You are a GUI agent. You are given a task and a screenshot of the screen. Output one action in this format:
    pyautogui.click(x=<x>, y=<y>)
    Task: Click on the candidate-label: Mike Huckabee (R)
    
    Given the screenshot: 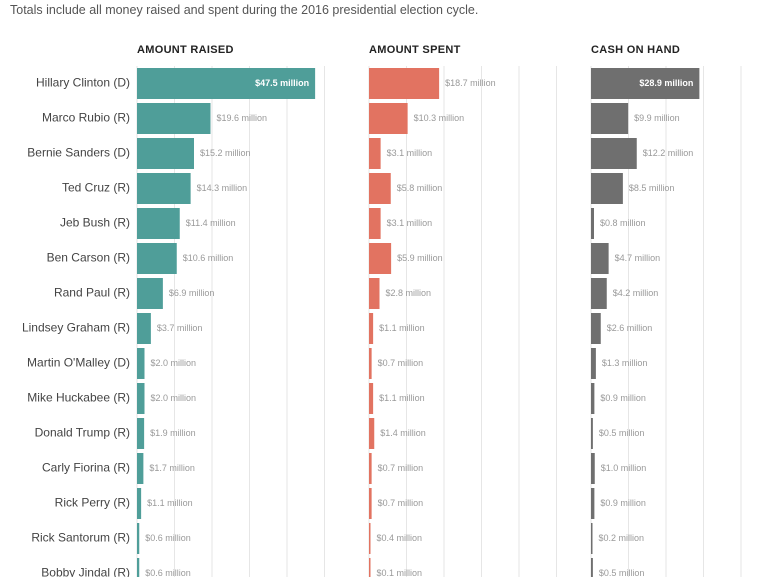 What is the action you would take?
    pyautogui.click(x=78, y=398)
    